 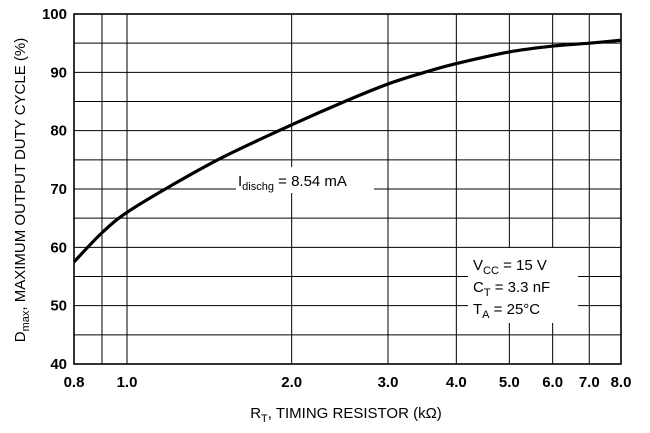 I want to click on x-tick-label: 1.0, so click(x=127, y=382).